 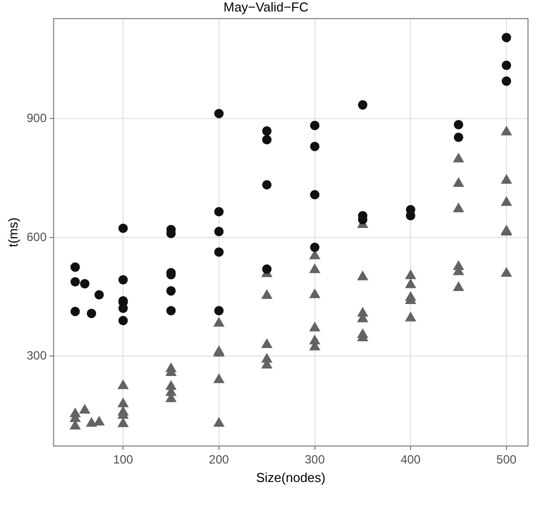 What do you see at coordinates (12, 232) in the screenshot?
I see `y-axis-title: t(ms)` at bounding box center [12, 232].